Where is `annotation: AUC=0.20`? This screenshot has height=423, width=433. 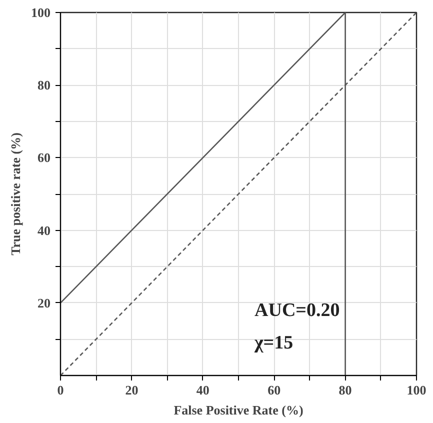 annotation: AUC=0.20 is located at coordinates (297, 311).